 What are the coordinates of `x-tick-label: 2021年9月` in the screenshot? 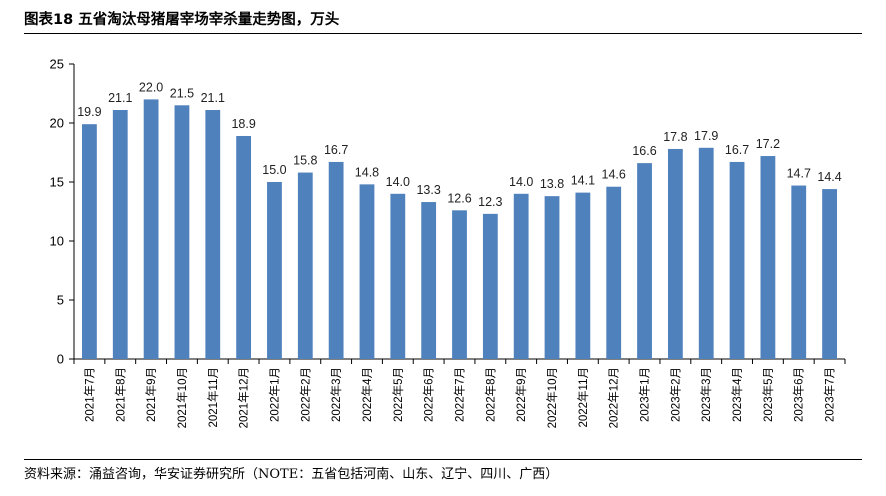 It's located at (151, 394).